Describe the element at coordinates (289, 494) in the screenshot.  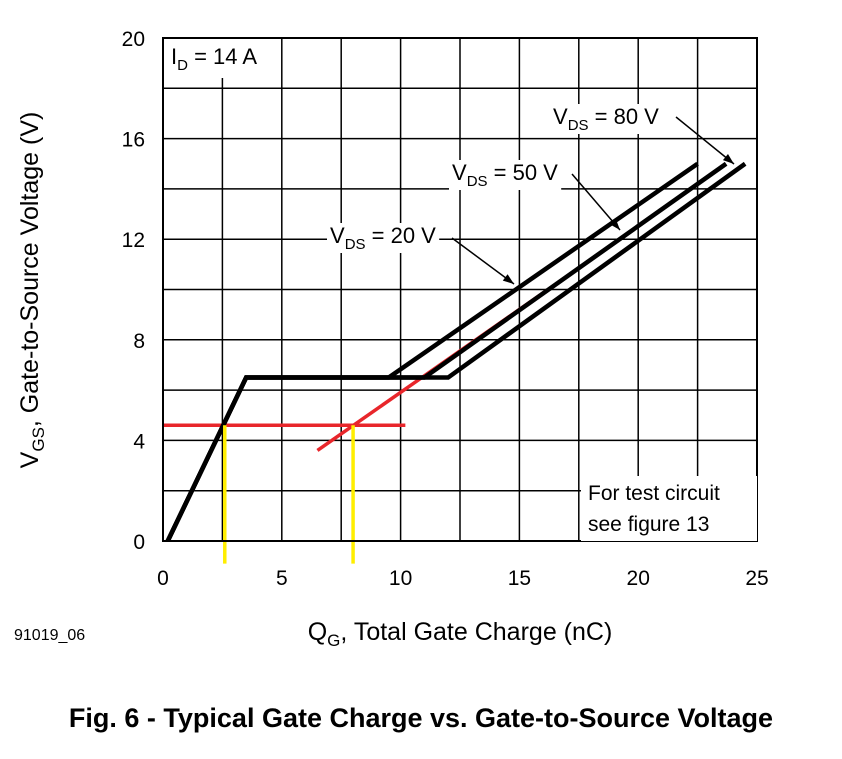
I see `yellow-overlay-lines` at that location.